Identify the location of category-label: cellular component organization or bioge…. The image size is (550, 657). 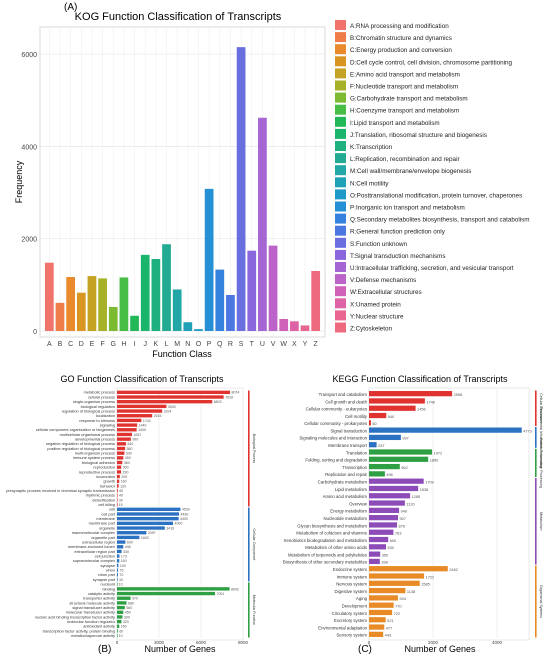
(75, 429).